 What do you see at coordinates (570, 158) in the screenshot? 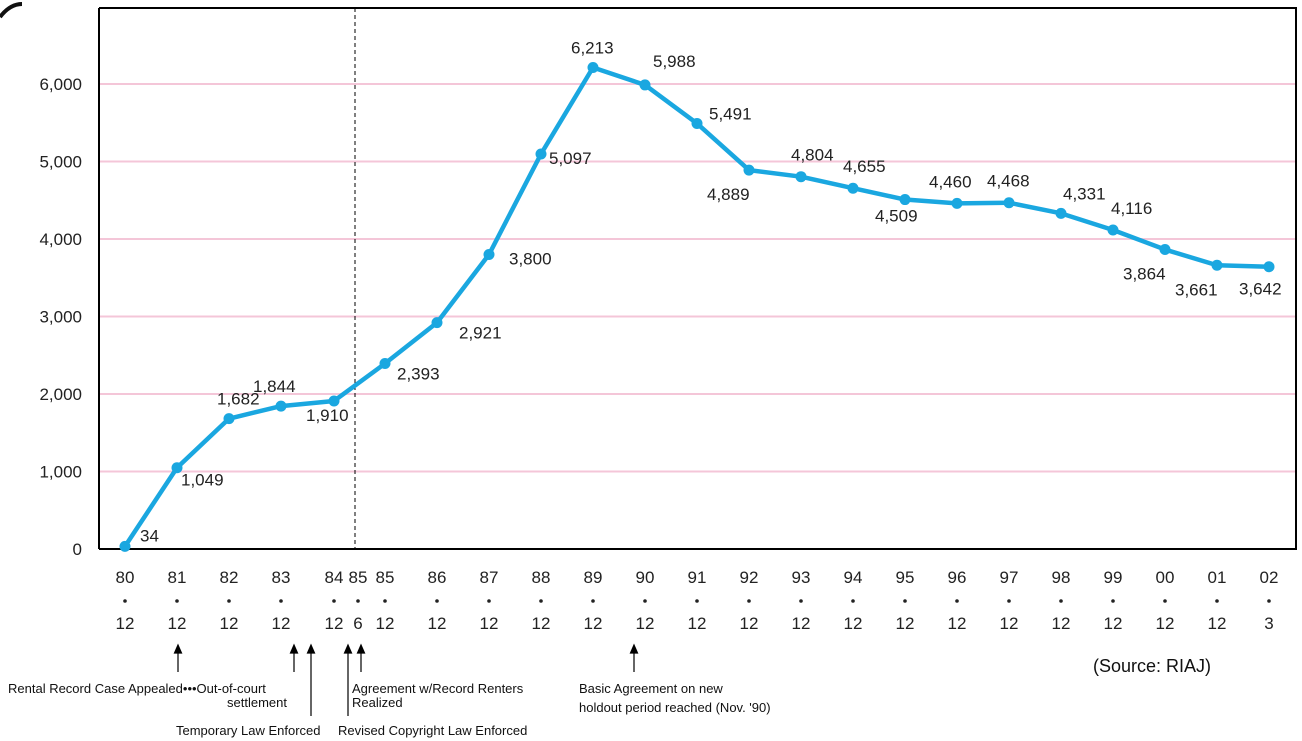
I see `data-label: 5,097` at bounding box center [570, 158].